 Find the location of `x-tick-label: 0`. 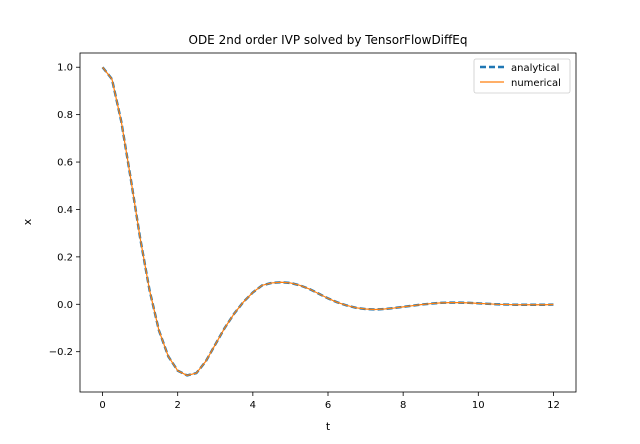

x-tick-label: 0 is located at coordinates (102, 405).